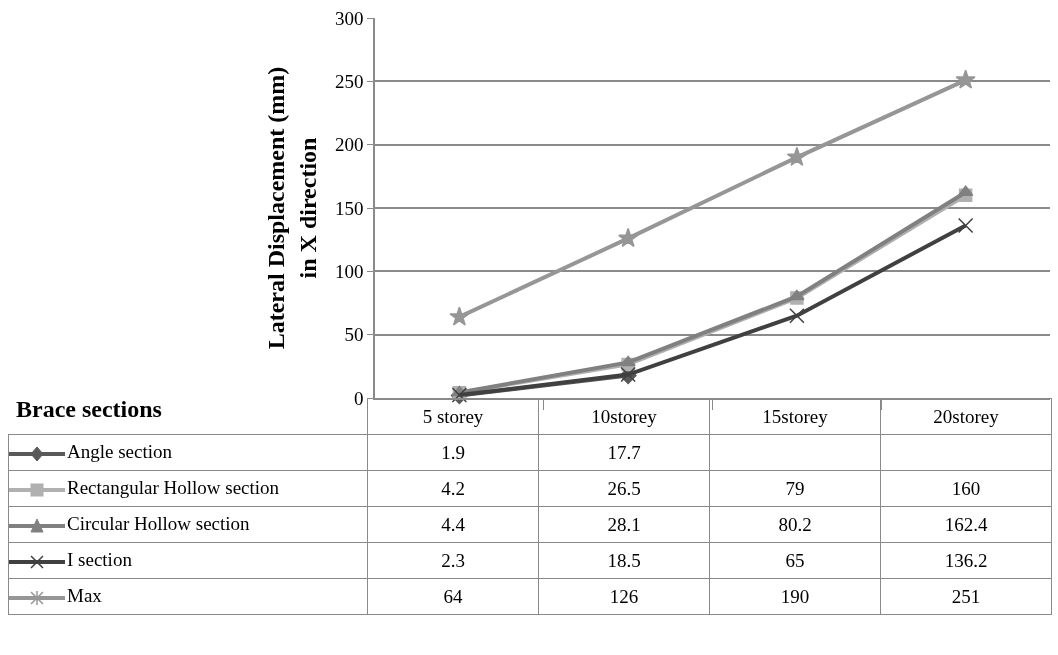 This screenshot has height=655, width=1058. Describe the element at coordinates (158, 524) in the screenshot. I see `legend-label: Circular Hollow section` at that location.